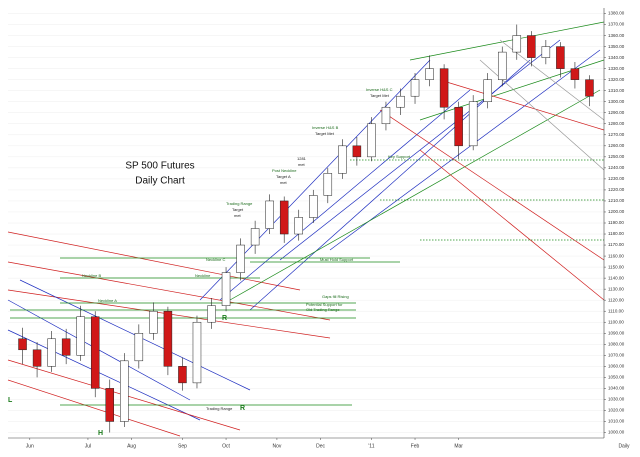 The width and height of the screenshot is (640, 457). Describe the element at coordinates (371, 446) in the screenshot. I see `x-tick-label: '11` at that location.